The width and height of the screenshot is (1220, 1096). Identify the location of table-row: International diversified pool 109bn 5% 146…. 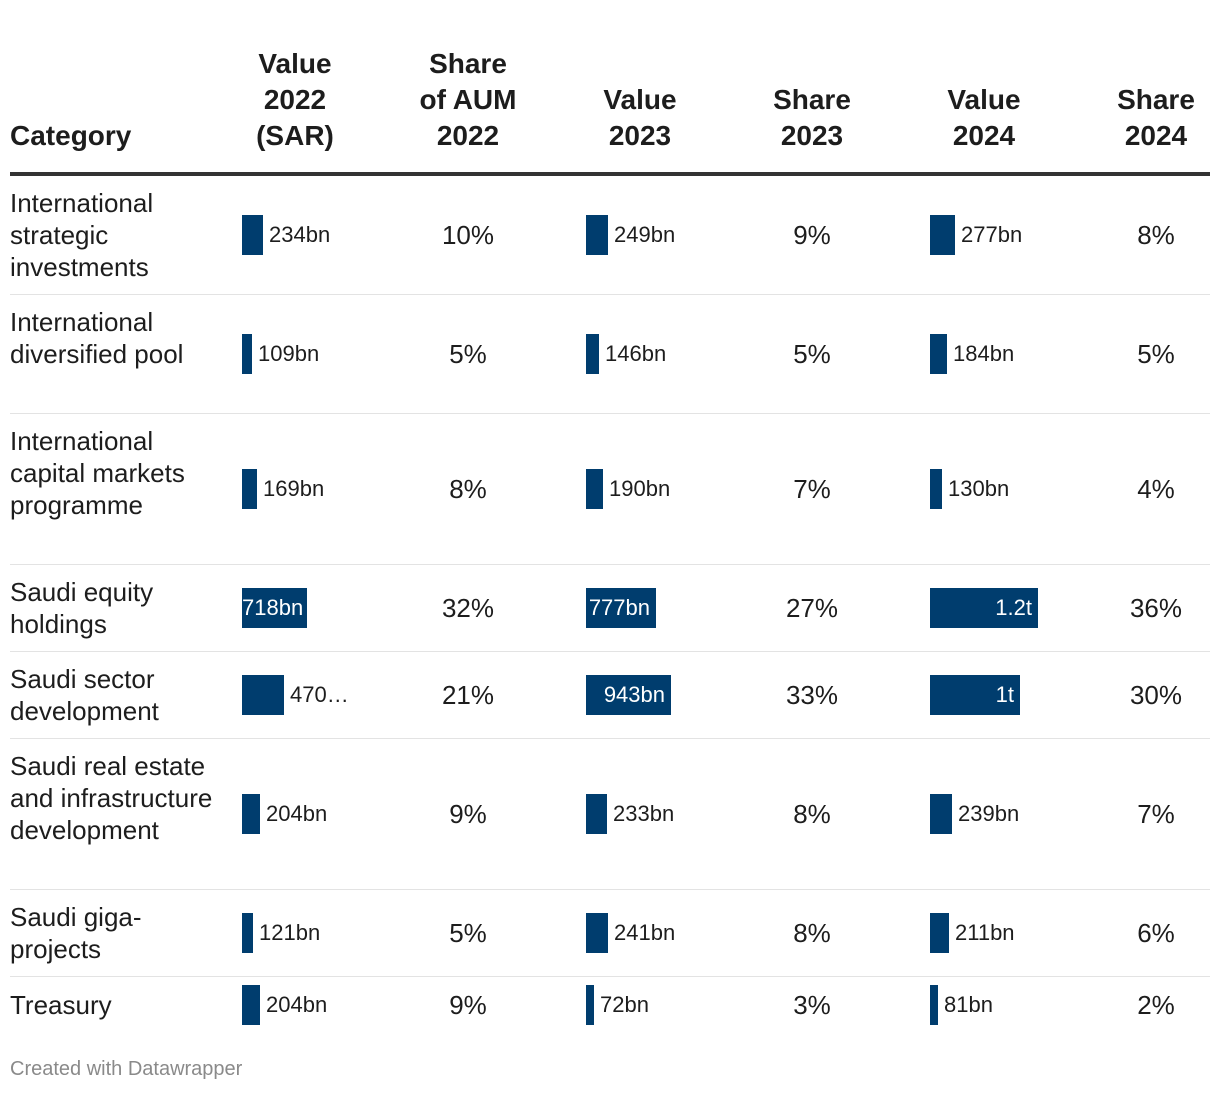
(610, 354).